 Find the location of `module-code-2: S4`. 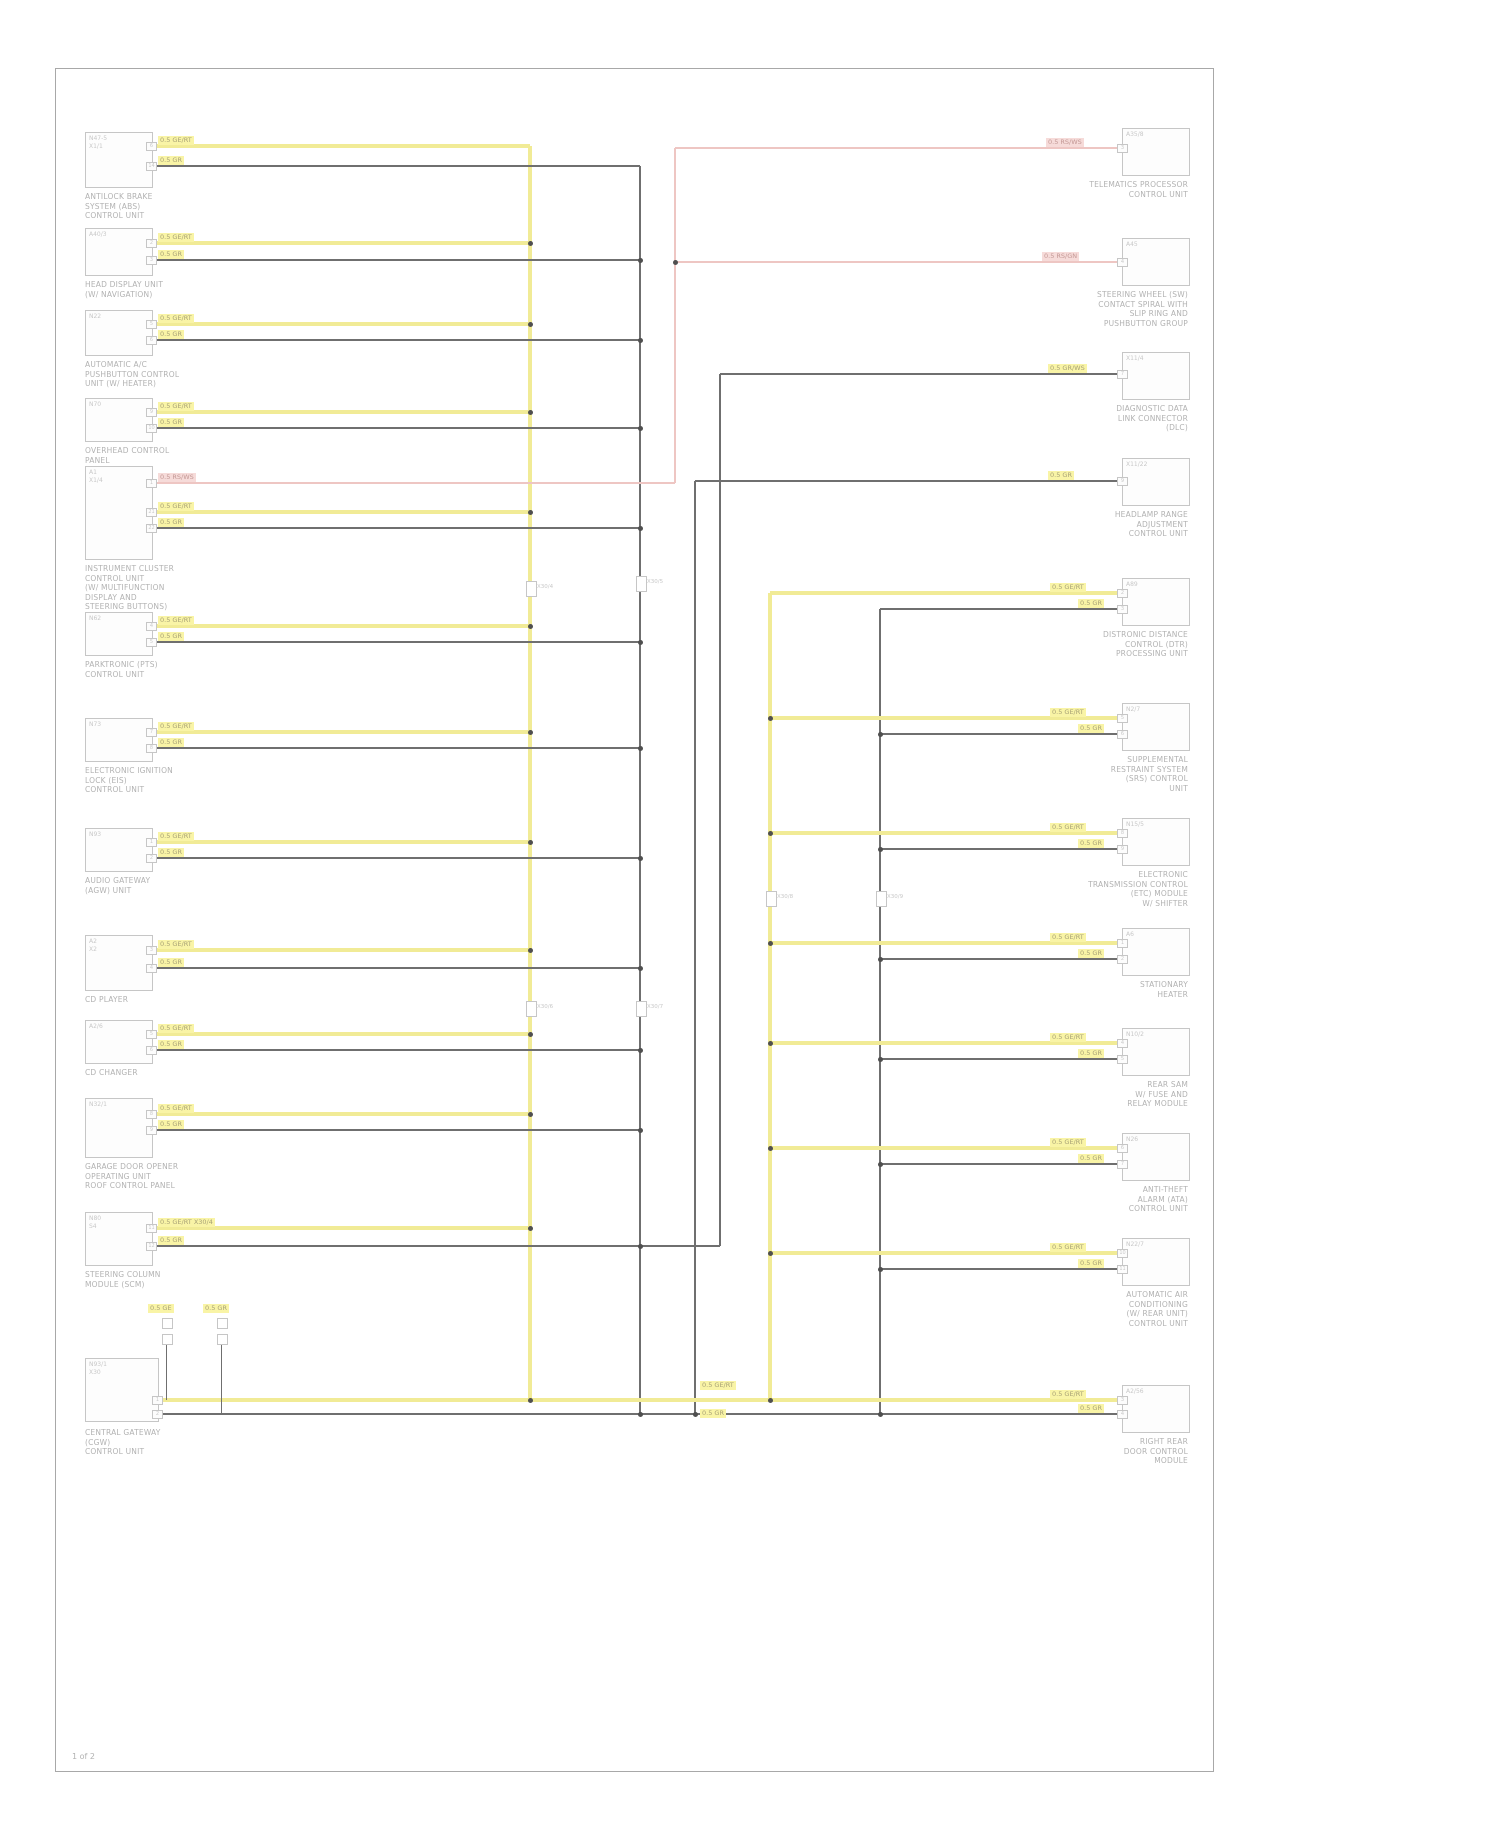

module-code-2: S4 is located at coordinates (93, 1226).